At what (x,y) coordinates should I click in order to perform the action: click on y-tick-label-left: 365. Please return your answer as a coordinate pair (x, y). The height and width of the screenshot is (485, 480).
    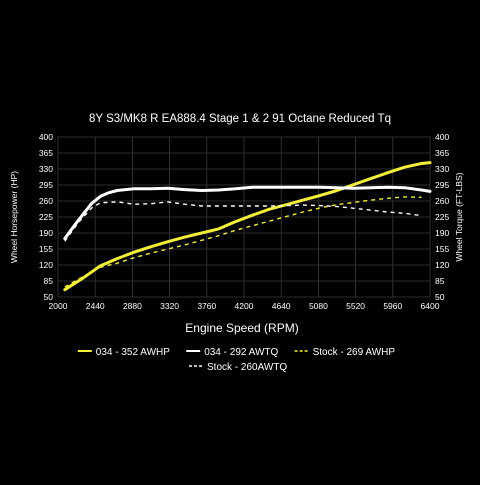
    Looking at the image, I should click on (46, 153).